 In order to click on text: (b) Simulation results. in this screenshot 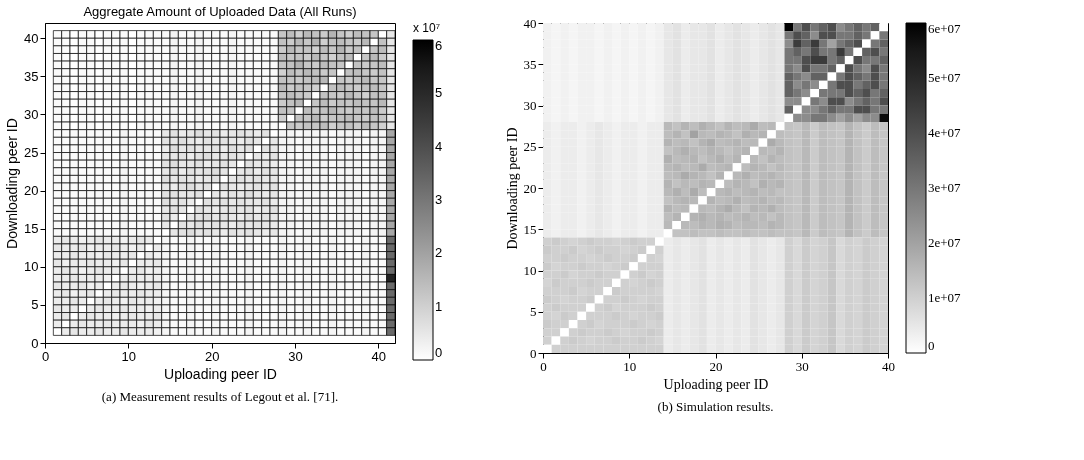, I will do `click(715, 406)`.